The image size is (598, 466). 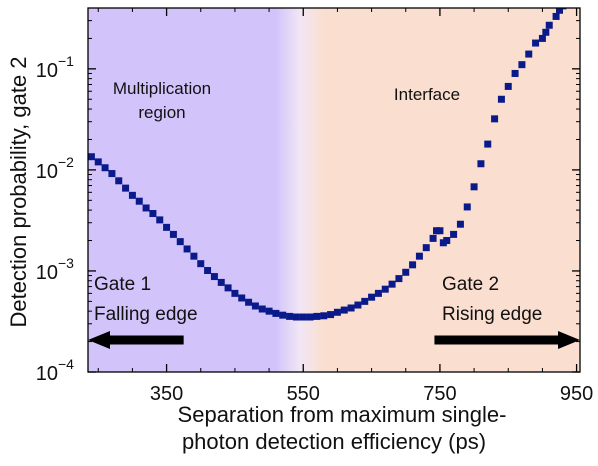 What do you see at coordinates (576, 394) in the screenshot?
I see `x-tick-label: 950` at bounding box center [576, 394].